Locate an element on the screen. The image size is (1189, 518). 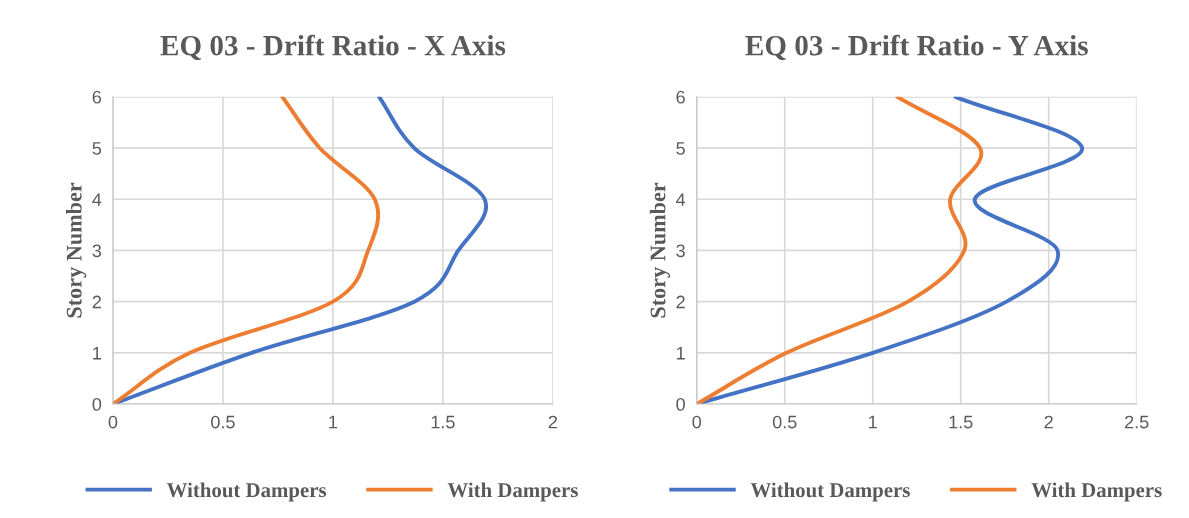
chart-title: EQ 03 - Drift Ratio - Y Axis is located at coordinates (916, 47).